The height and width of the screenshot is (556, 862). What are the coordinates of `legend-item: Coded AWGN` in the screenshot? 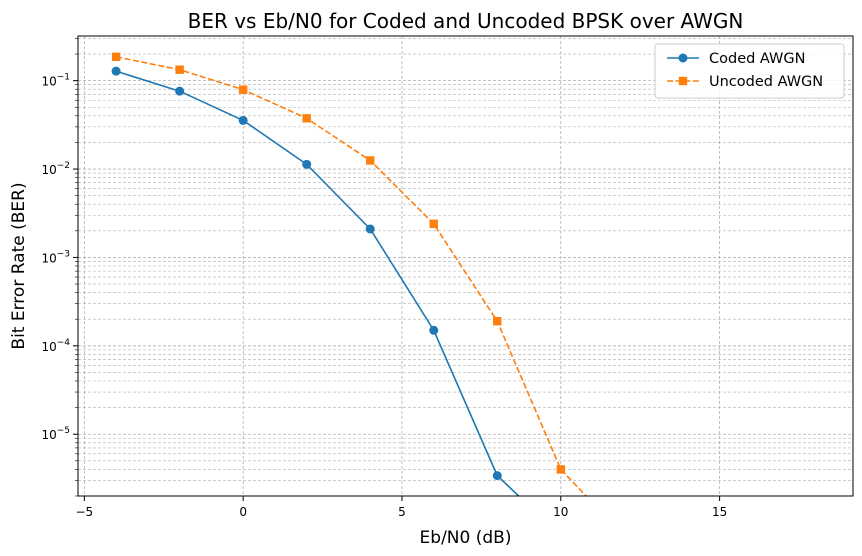 It's located at (736, 59).